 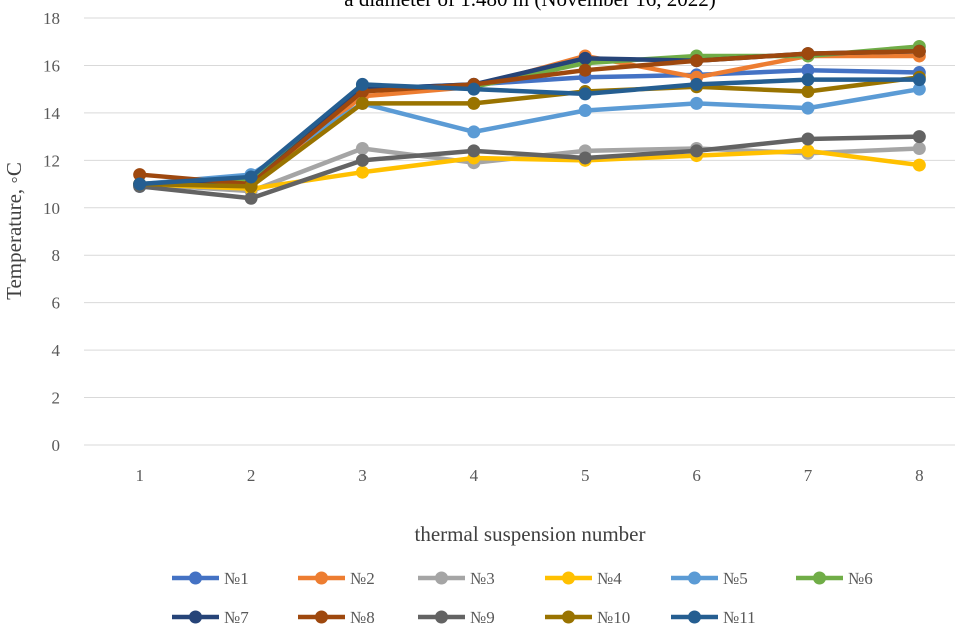 What do you see at coordinates (919, 475) in the screenshot?
I see `x-tick-label: 8` at bounding box center [919, 475].